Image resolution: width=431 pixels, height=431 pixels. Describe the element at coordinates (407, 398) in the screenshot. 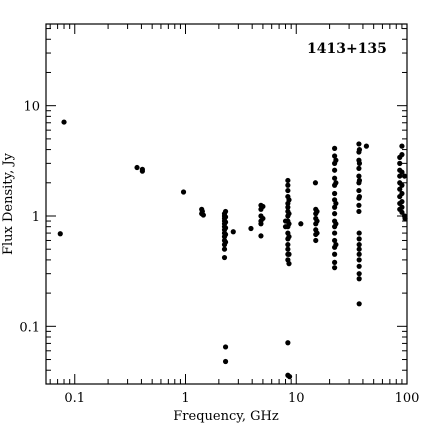

I see `x-tick-label: 100` at that location.